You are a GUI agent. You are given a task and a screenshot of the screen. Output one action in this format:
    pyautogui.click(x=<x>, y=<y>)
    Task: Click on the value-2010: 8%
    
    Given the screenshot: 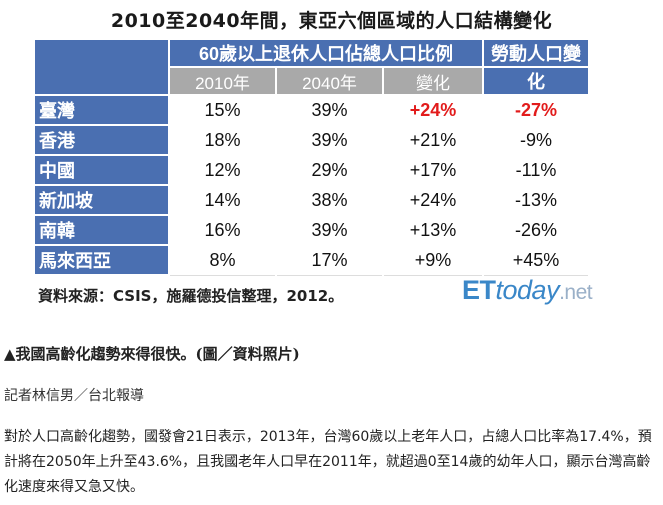 What is the action you would take?
    pyautogui.click(x=222, y=260)
    